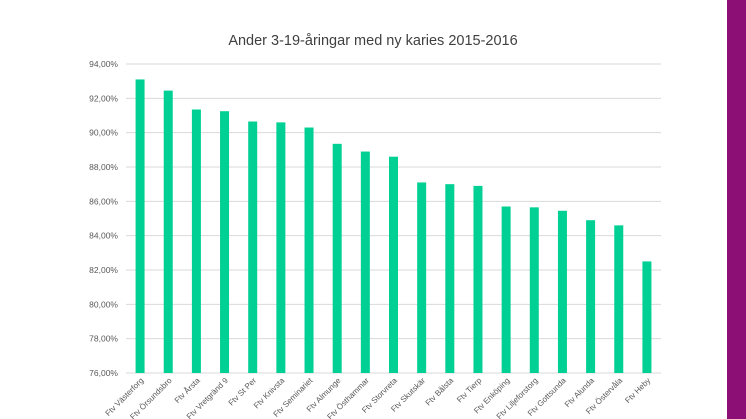 The height and width of the screenshot is (419, 746). What do you see at coordinates (103, 64) in the screenshot?
I see `y-tick-label: 94,00%` at bounding box center [103, 64].